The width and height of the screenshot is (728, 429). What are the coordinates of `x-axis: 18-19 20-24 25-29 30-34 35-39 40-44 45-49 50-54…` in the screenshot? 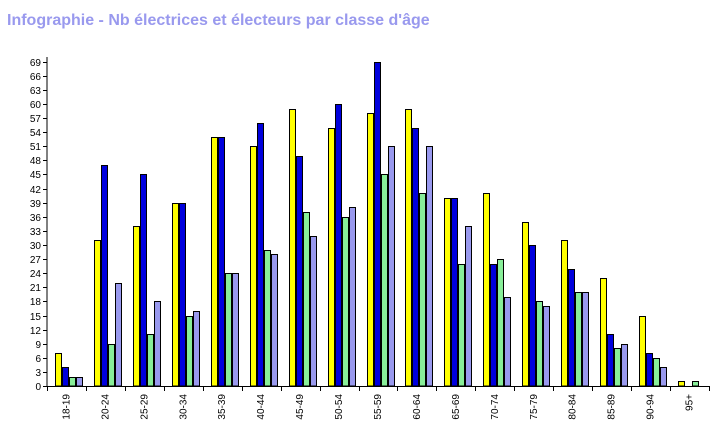 It's located at (378, 403).